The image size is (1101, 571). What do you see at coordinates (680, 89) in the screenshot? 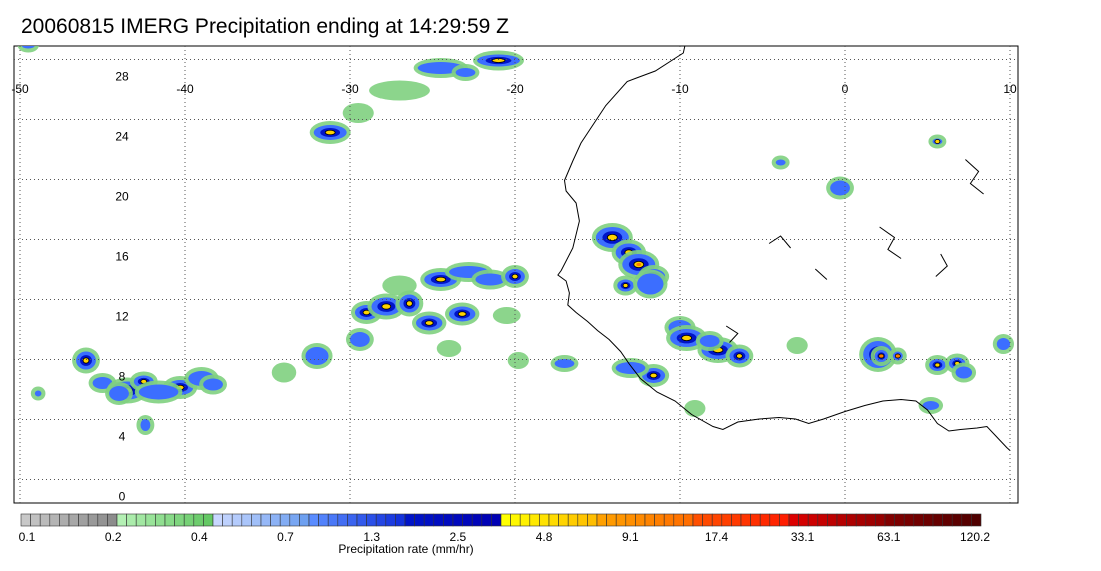
I see `lon-tick-label: -10` at bounding box center [680, 89].